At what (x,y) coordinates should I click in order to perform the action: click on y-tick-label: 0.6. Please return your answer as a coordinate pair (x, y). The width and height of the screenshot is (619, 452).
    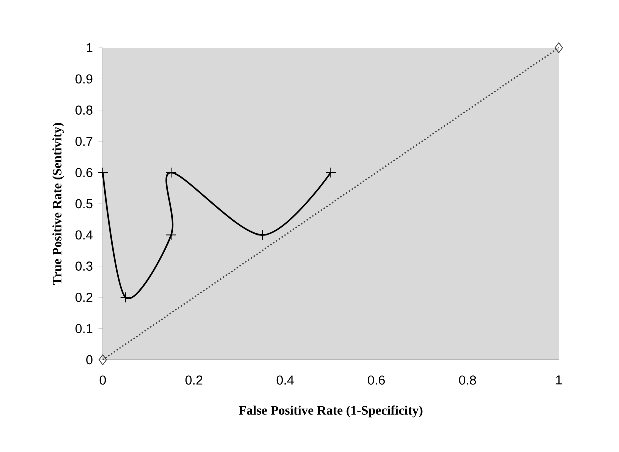
    Looking at the image, I should click on (84, 173).